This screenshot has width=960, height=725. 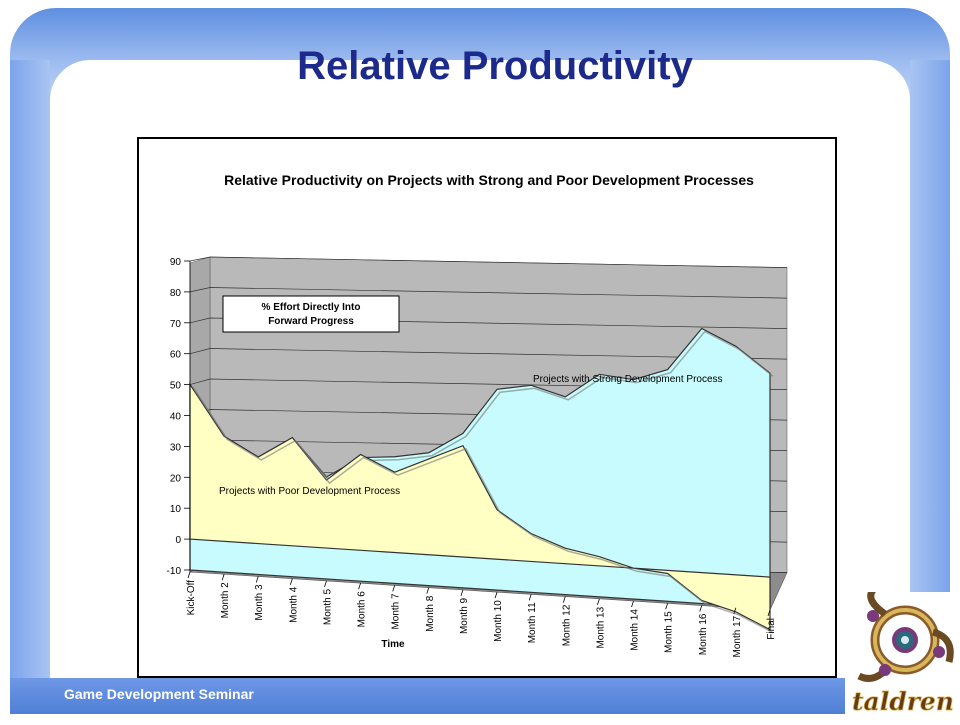 What do you see at coordinates (903, 701) in the screenshot?
I see `logo-wordmark: taldren` at bounding box center [903, 701].